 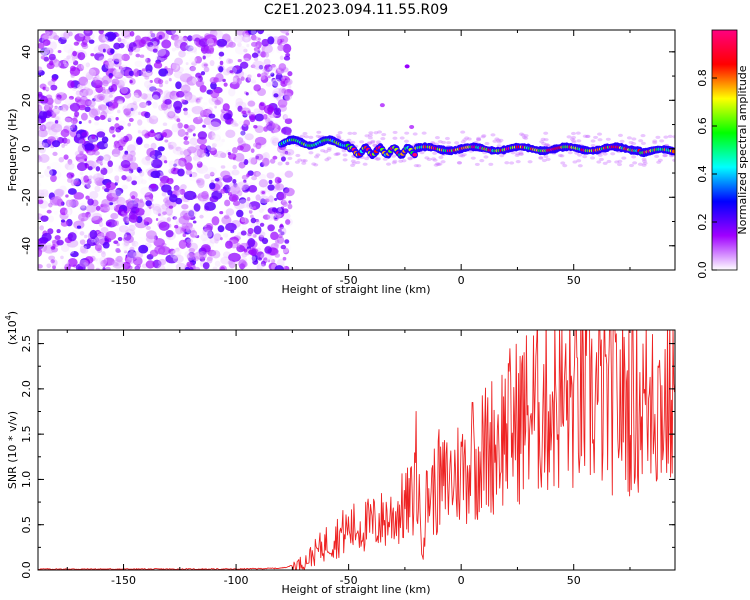 I want to click on snr-y-axis-label: SNR (10 * v/v), so click(x=12, y=450).